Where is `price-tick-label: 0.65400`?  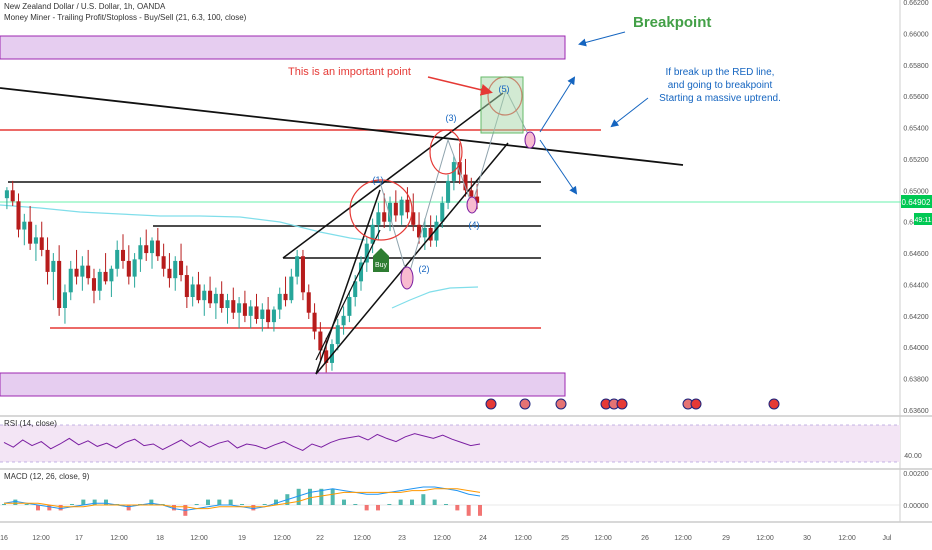
price-tick-label: 0.65400 is located at coordinates (915, 129).